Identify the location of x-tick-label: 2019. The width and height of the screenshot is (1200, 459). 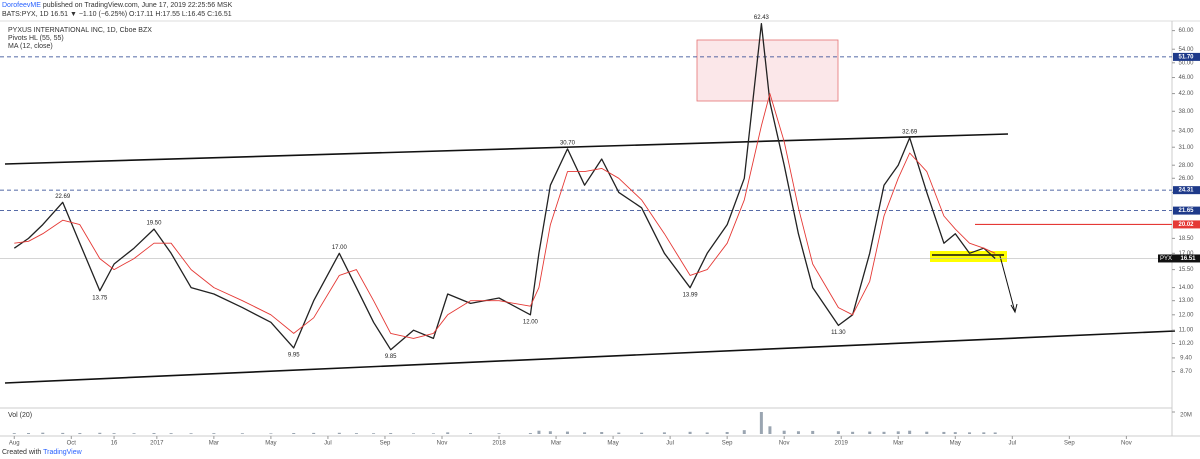
(842, 444).